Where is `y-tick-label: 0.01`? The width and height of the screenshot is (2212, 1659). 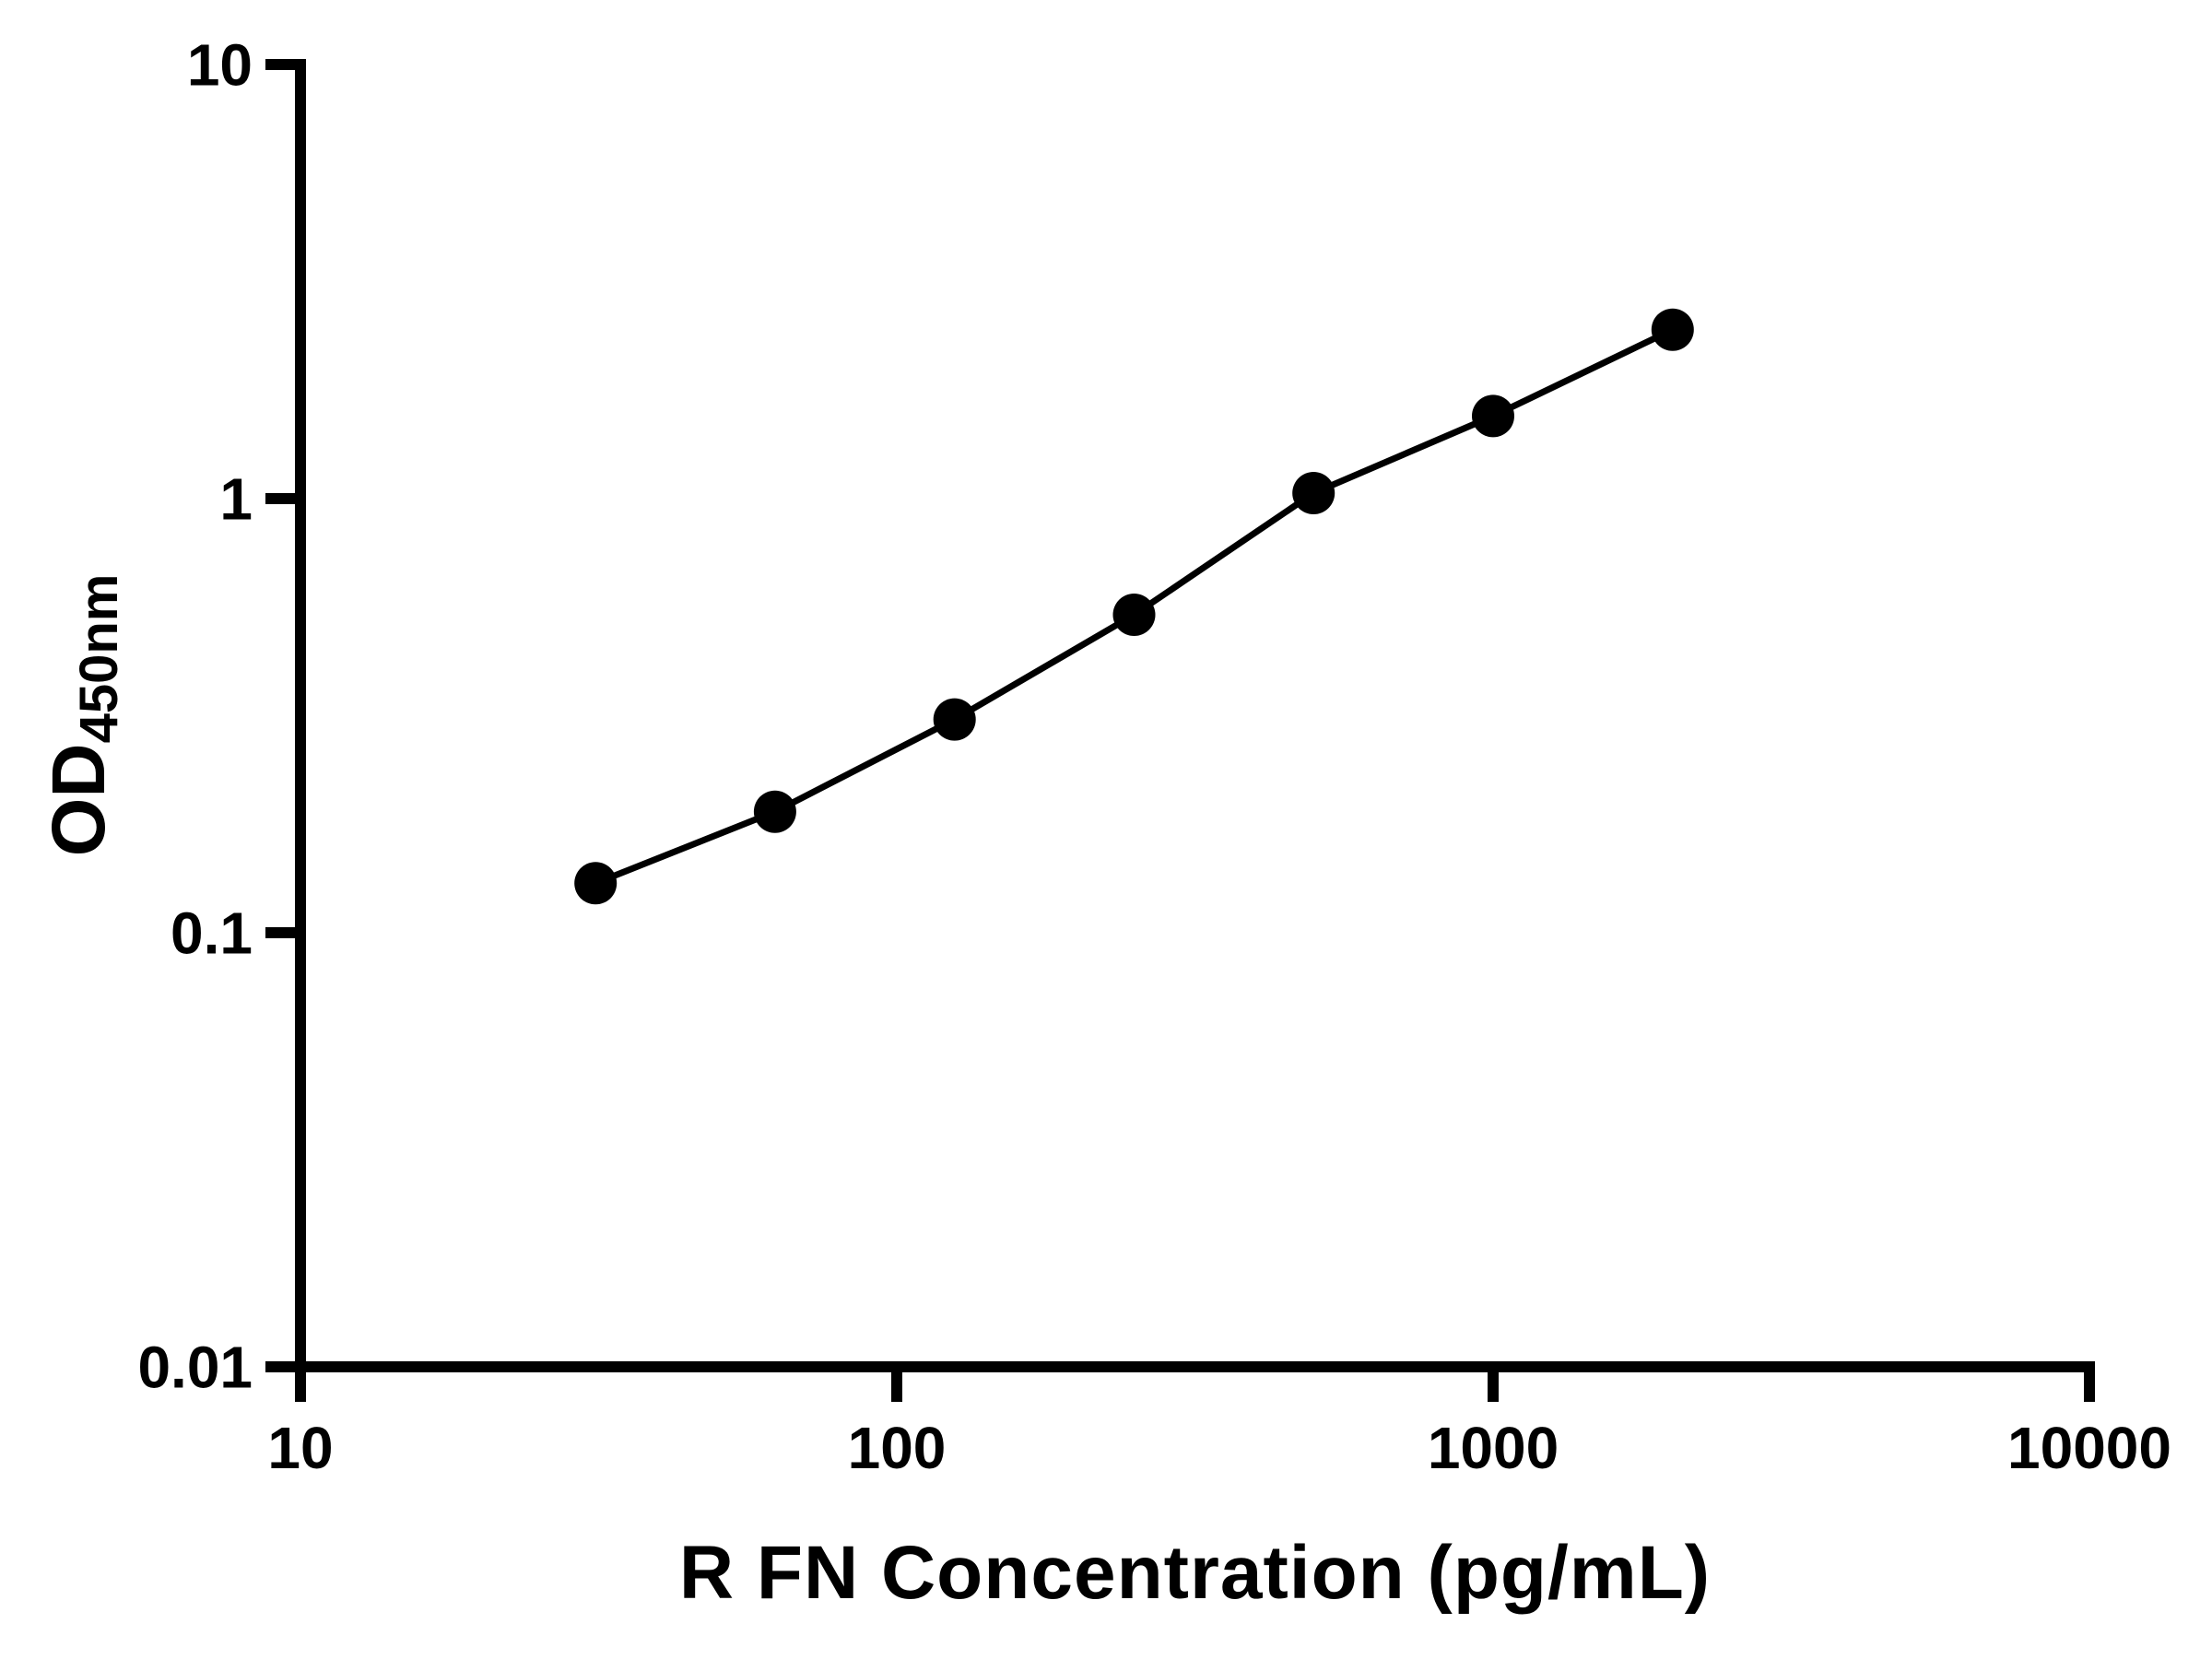 y-tick-label: 0.01 is located at coordinates (195, 1367).